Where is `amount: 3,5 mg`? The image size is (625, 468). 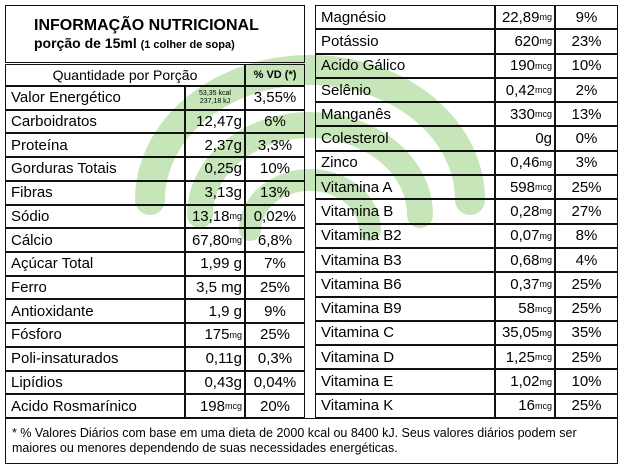
amount: 3,5 mg is located at coordinates (215, 287).